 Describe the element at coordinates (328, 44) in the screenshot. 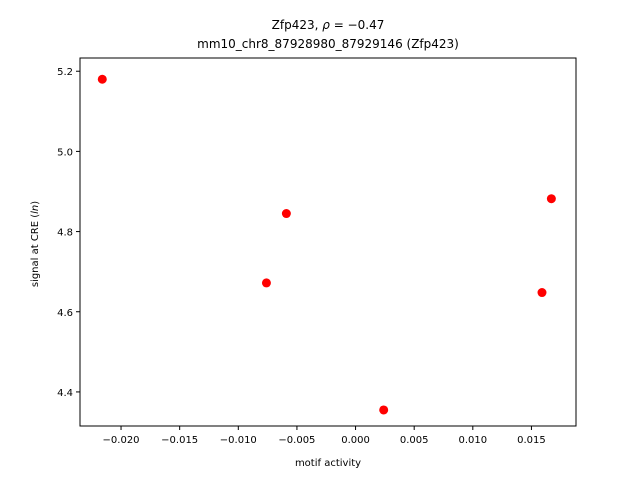

I see `chart-title-line2: mm10_chr8_87928980_87929146 (Zfp423)` at that location.